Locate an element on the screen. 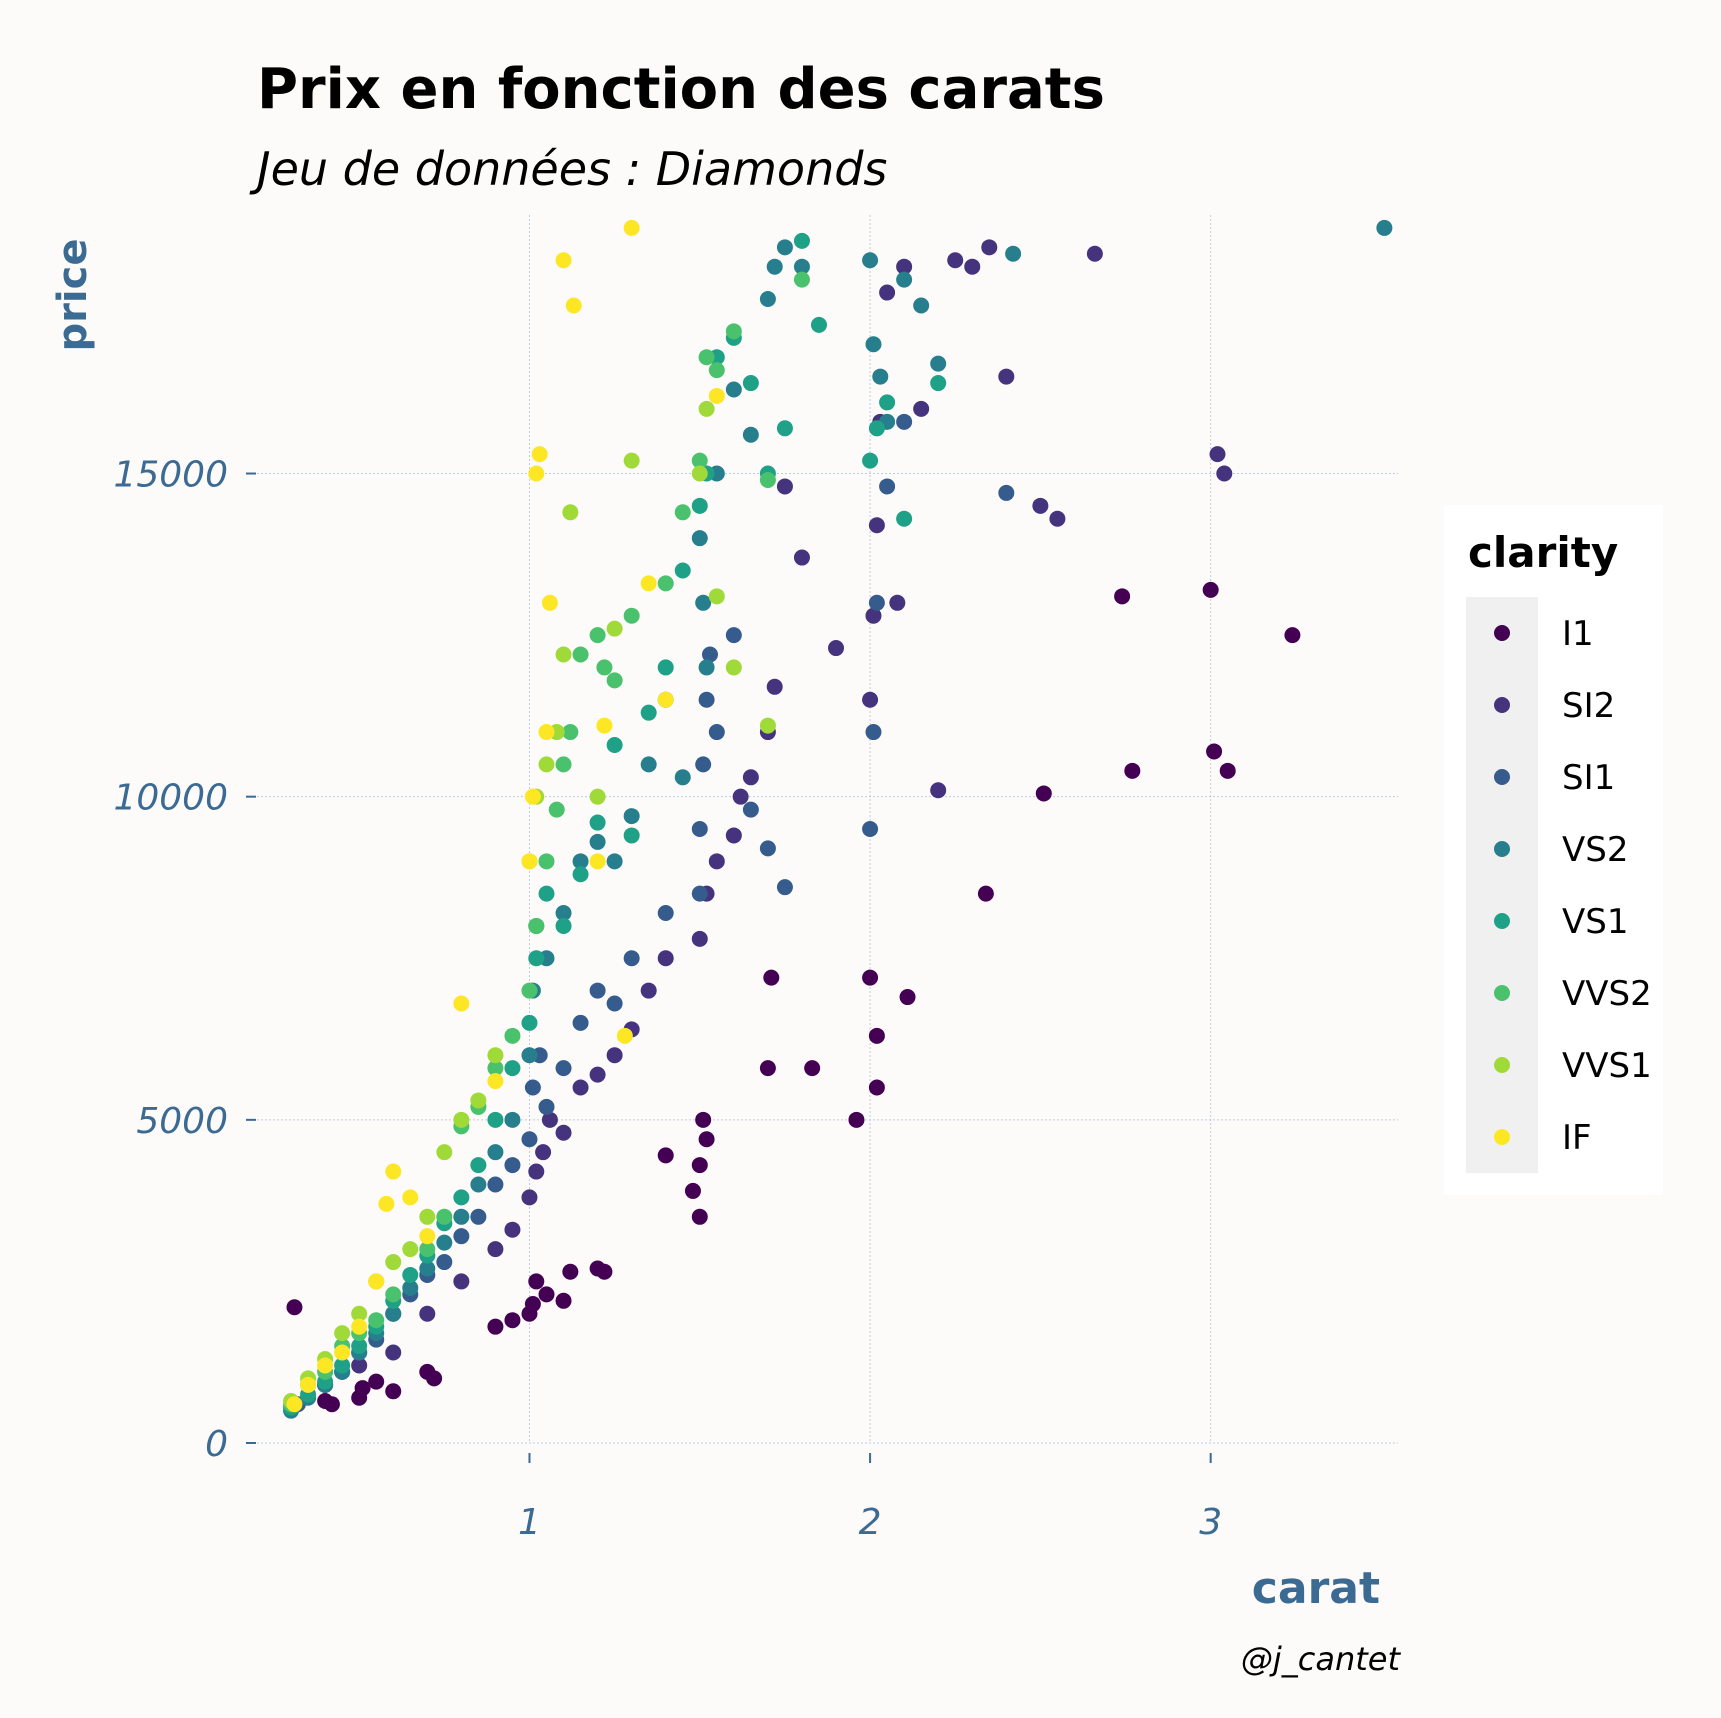 This screenshot has width=1721, height=1718. legend-label-vvs2: VVS2 is located at coordinates (1607, 994).